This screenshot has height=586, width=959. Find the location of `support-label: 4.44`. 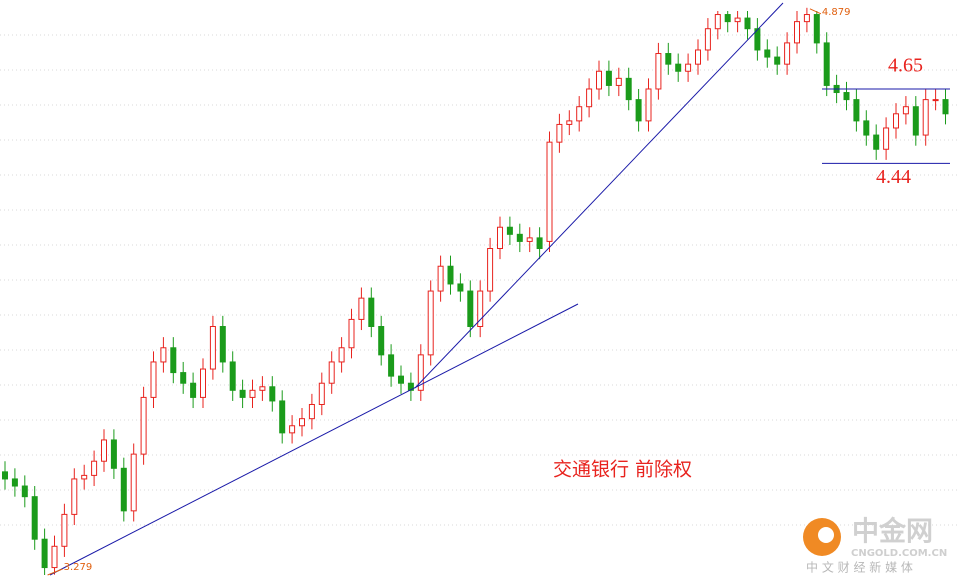

support-label: 4.44 is located at coordinates (893, 177).